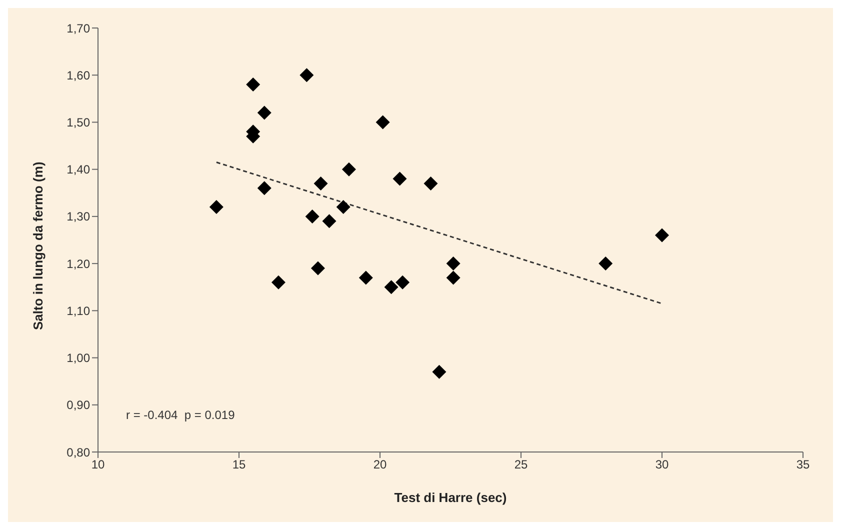  I want to click on y-axis-title: Salto in lungo da fermo (m), so click(38, 246).